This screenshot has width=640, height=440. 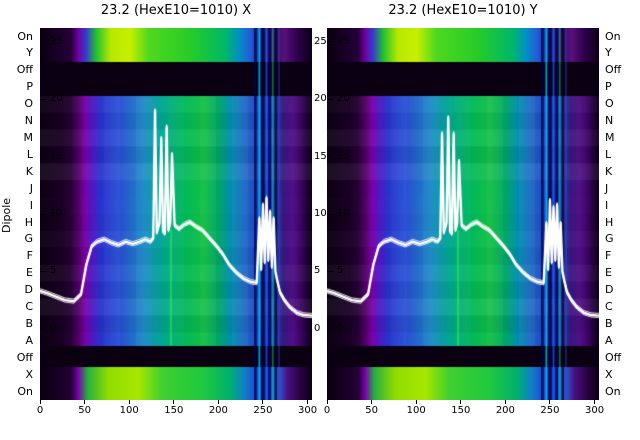 What do you see at coordinates (29, 87) in the screenshot?
I see `row-label-left: P` at bounding box center [29, 87].